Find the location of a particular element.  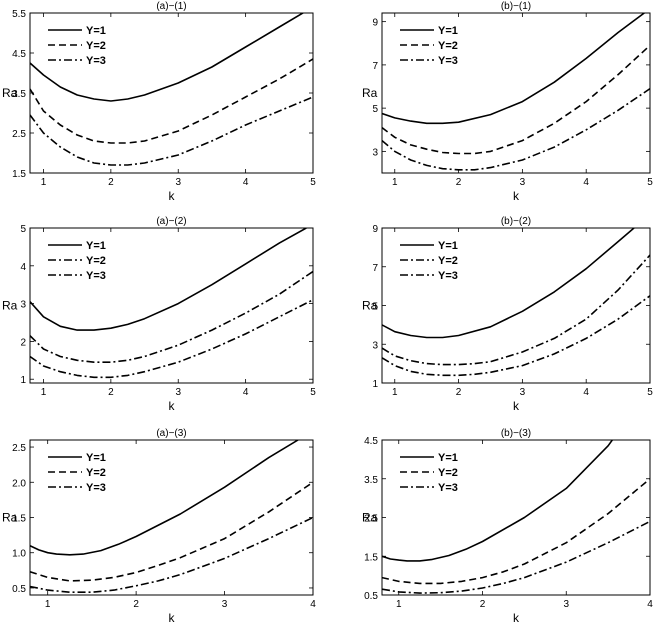

y-tick-label: 4.5 is located at coordinates (19, 54).